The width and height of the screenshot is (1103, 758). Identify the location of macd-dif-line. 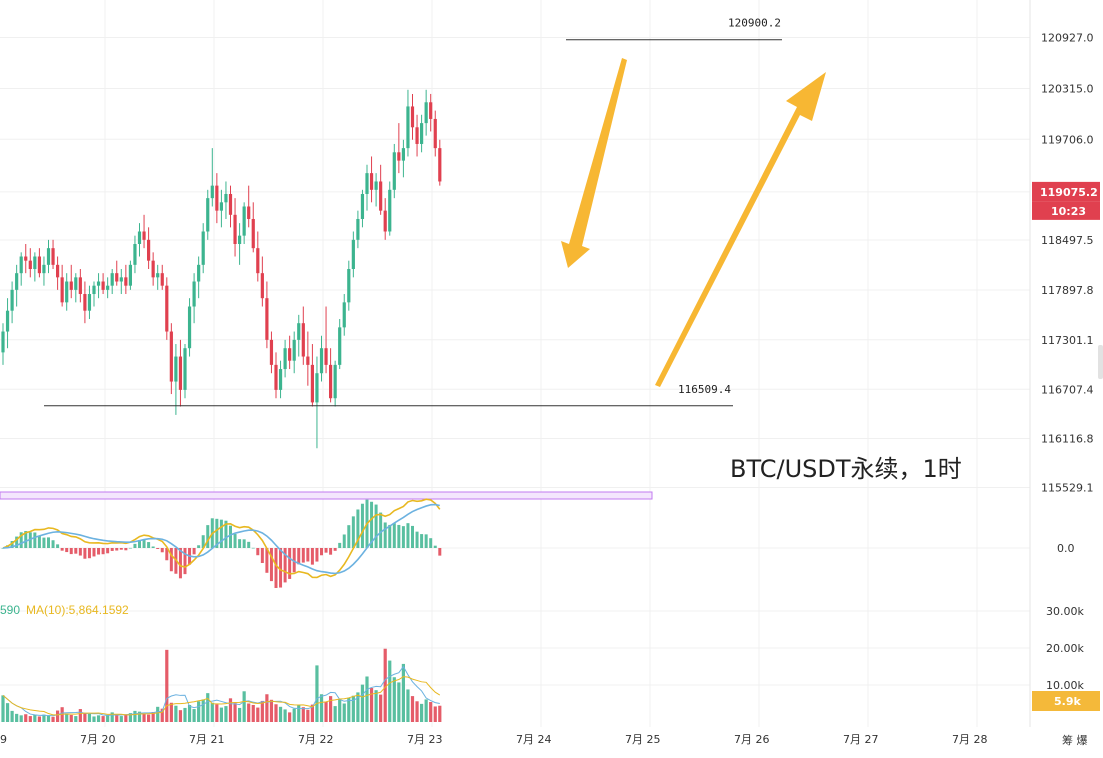
(221, 538).